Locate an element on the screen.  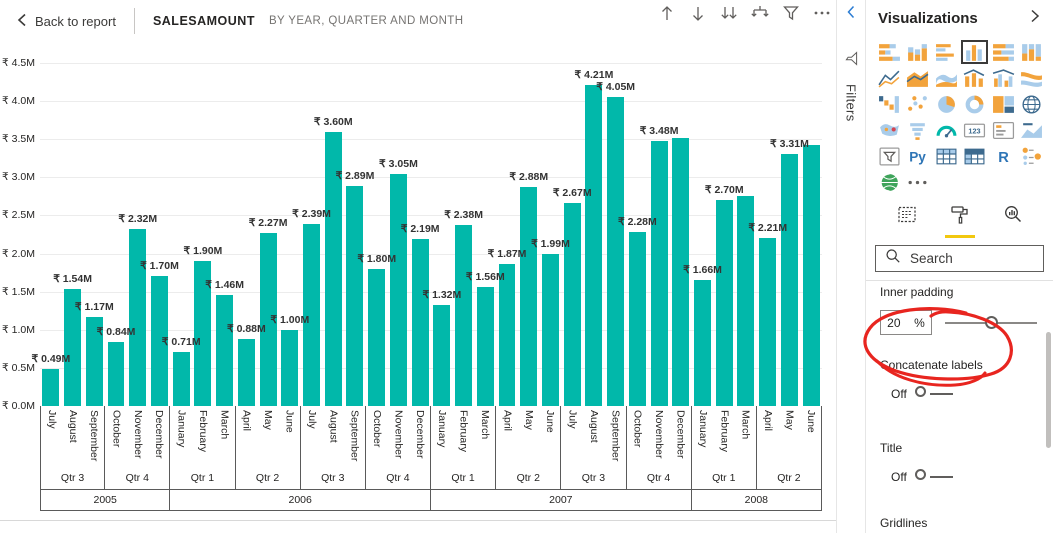
viz-icon-line-chart is located at coordinates (889, 78).